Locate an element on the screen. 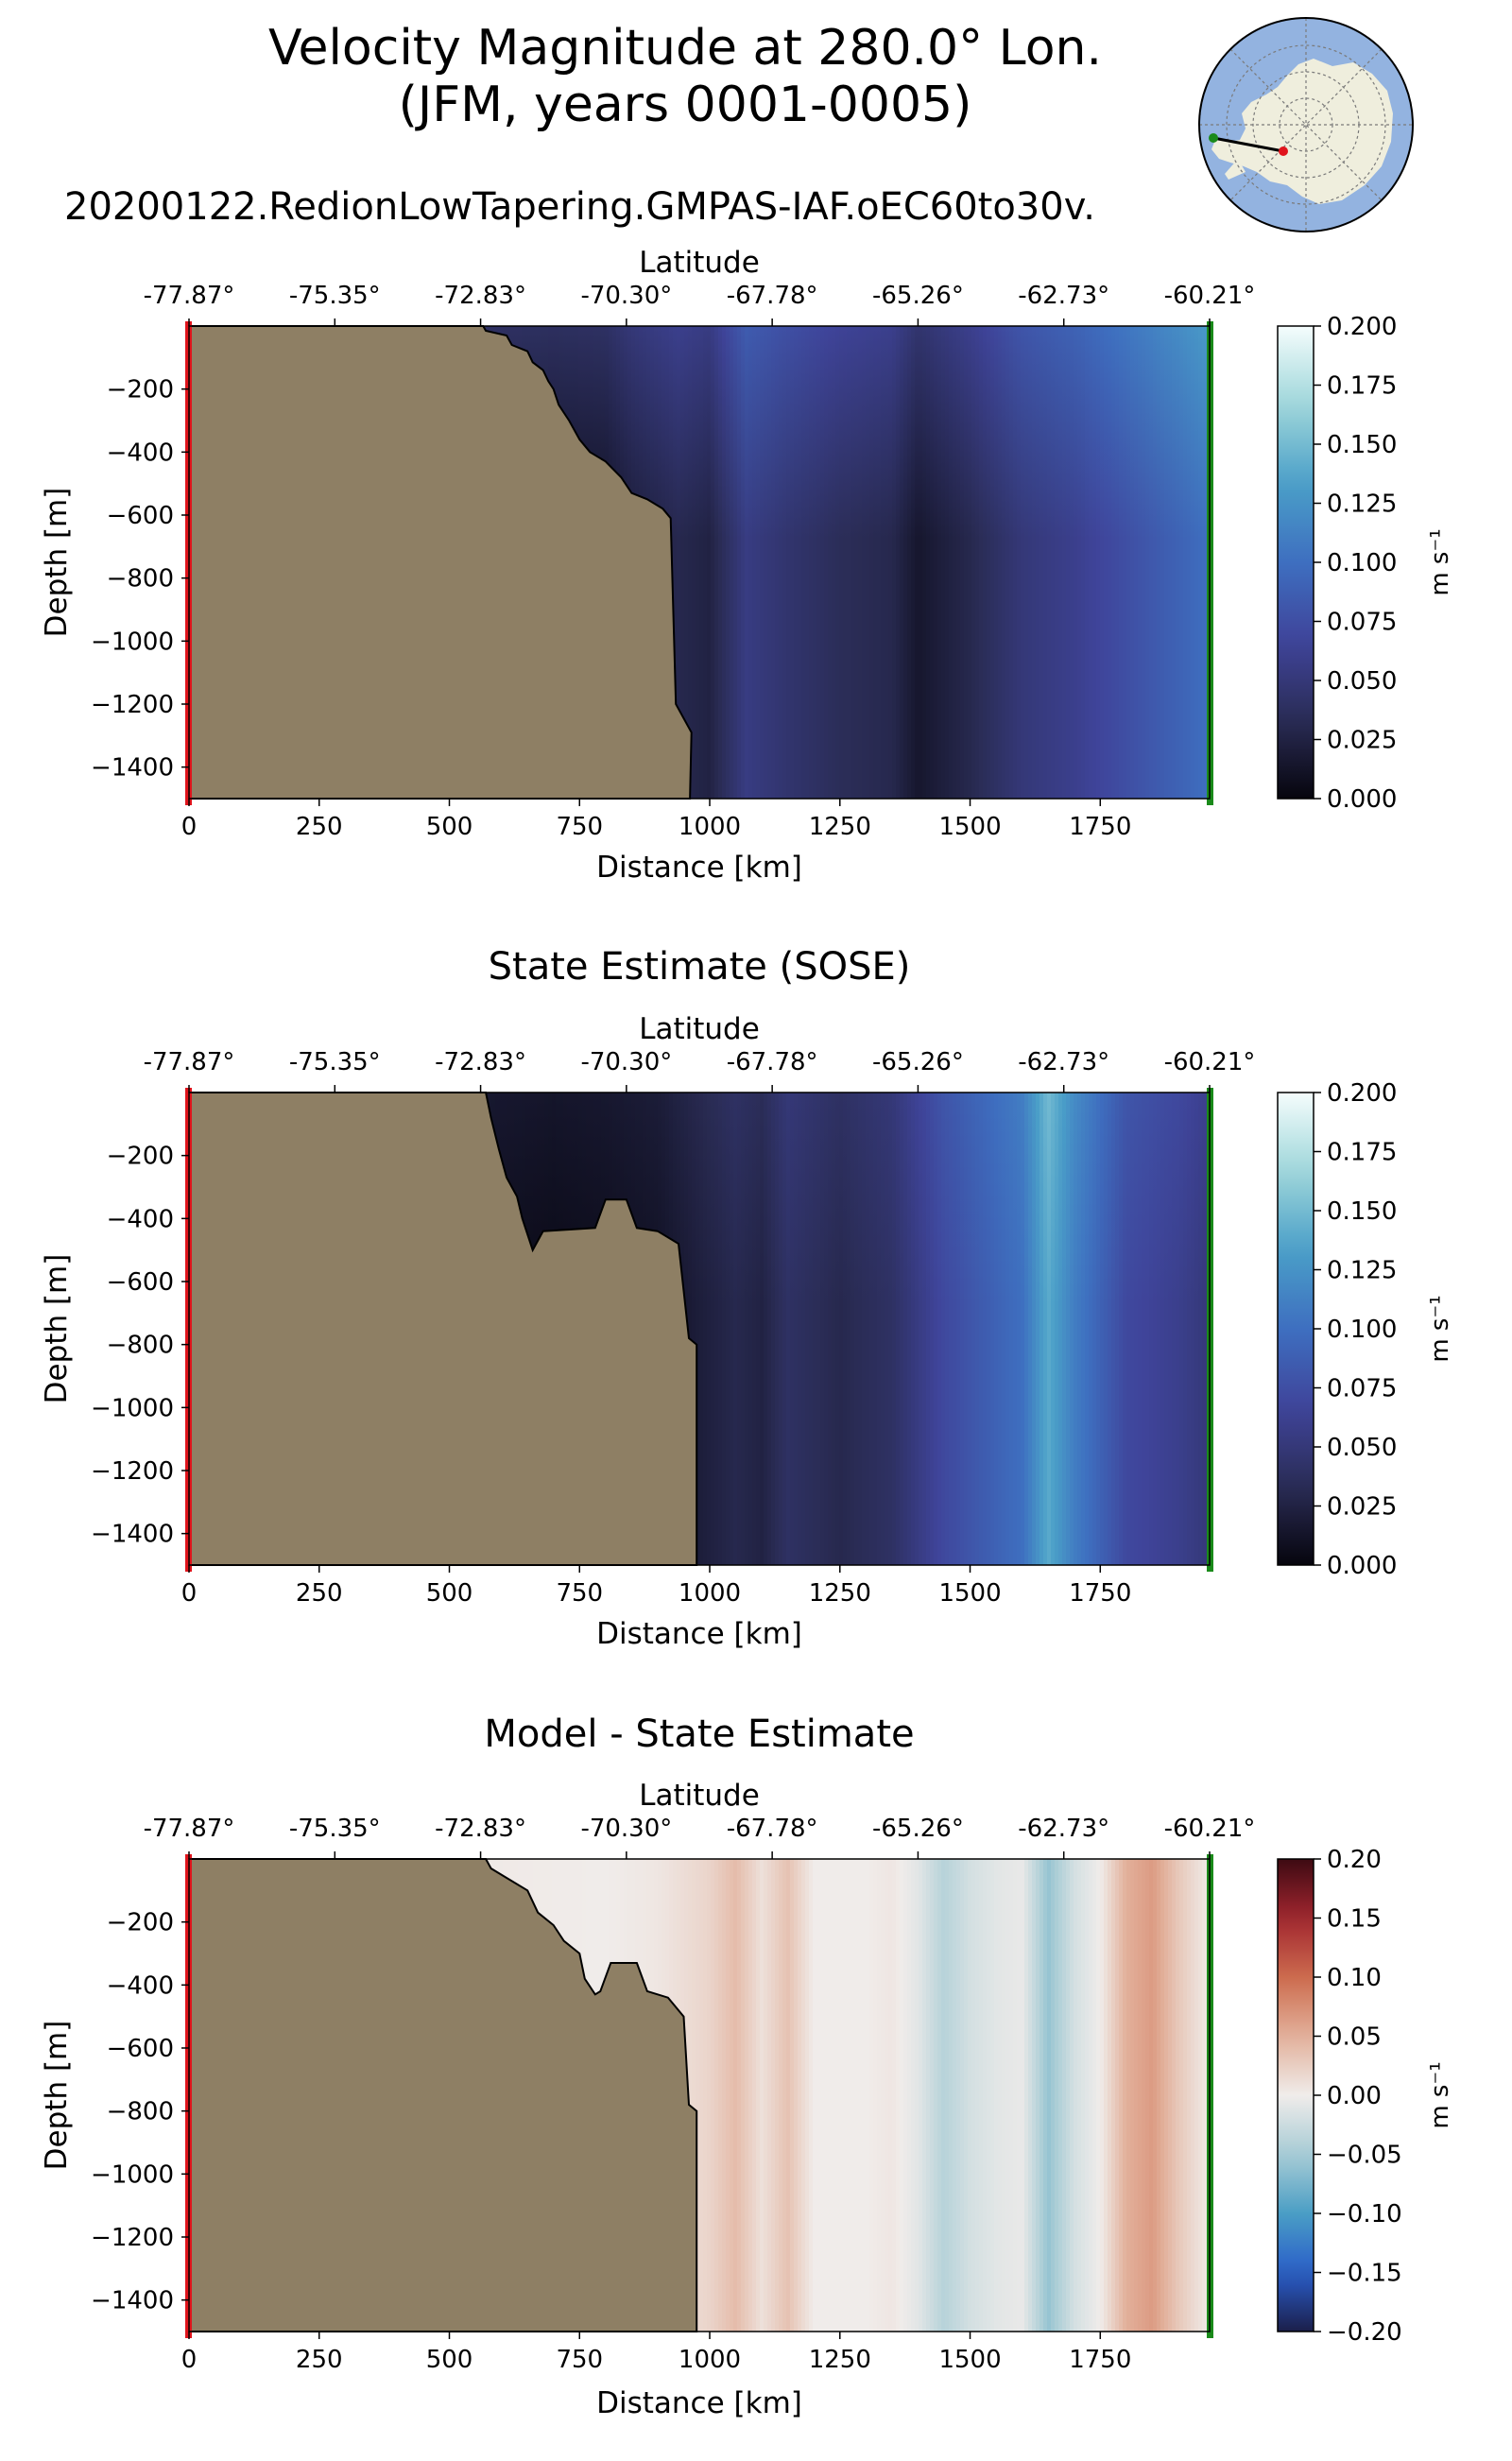  lat-tick-label: -65.26° is located at coordinates (918, 296).